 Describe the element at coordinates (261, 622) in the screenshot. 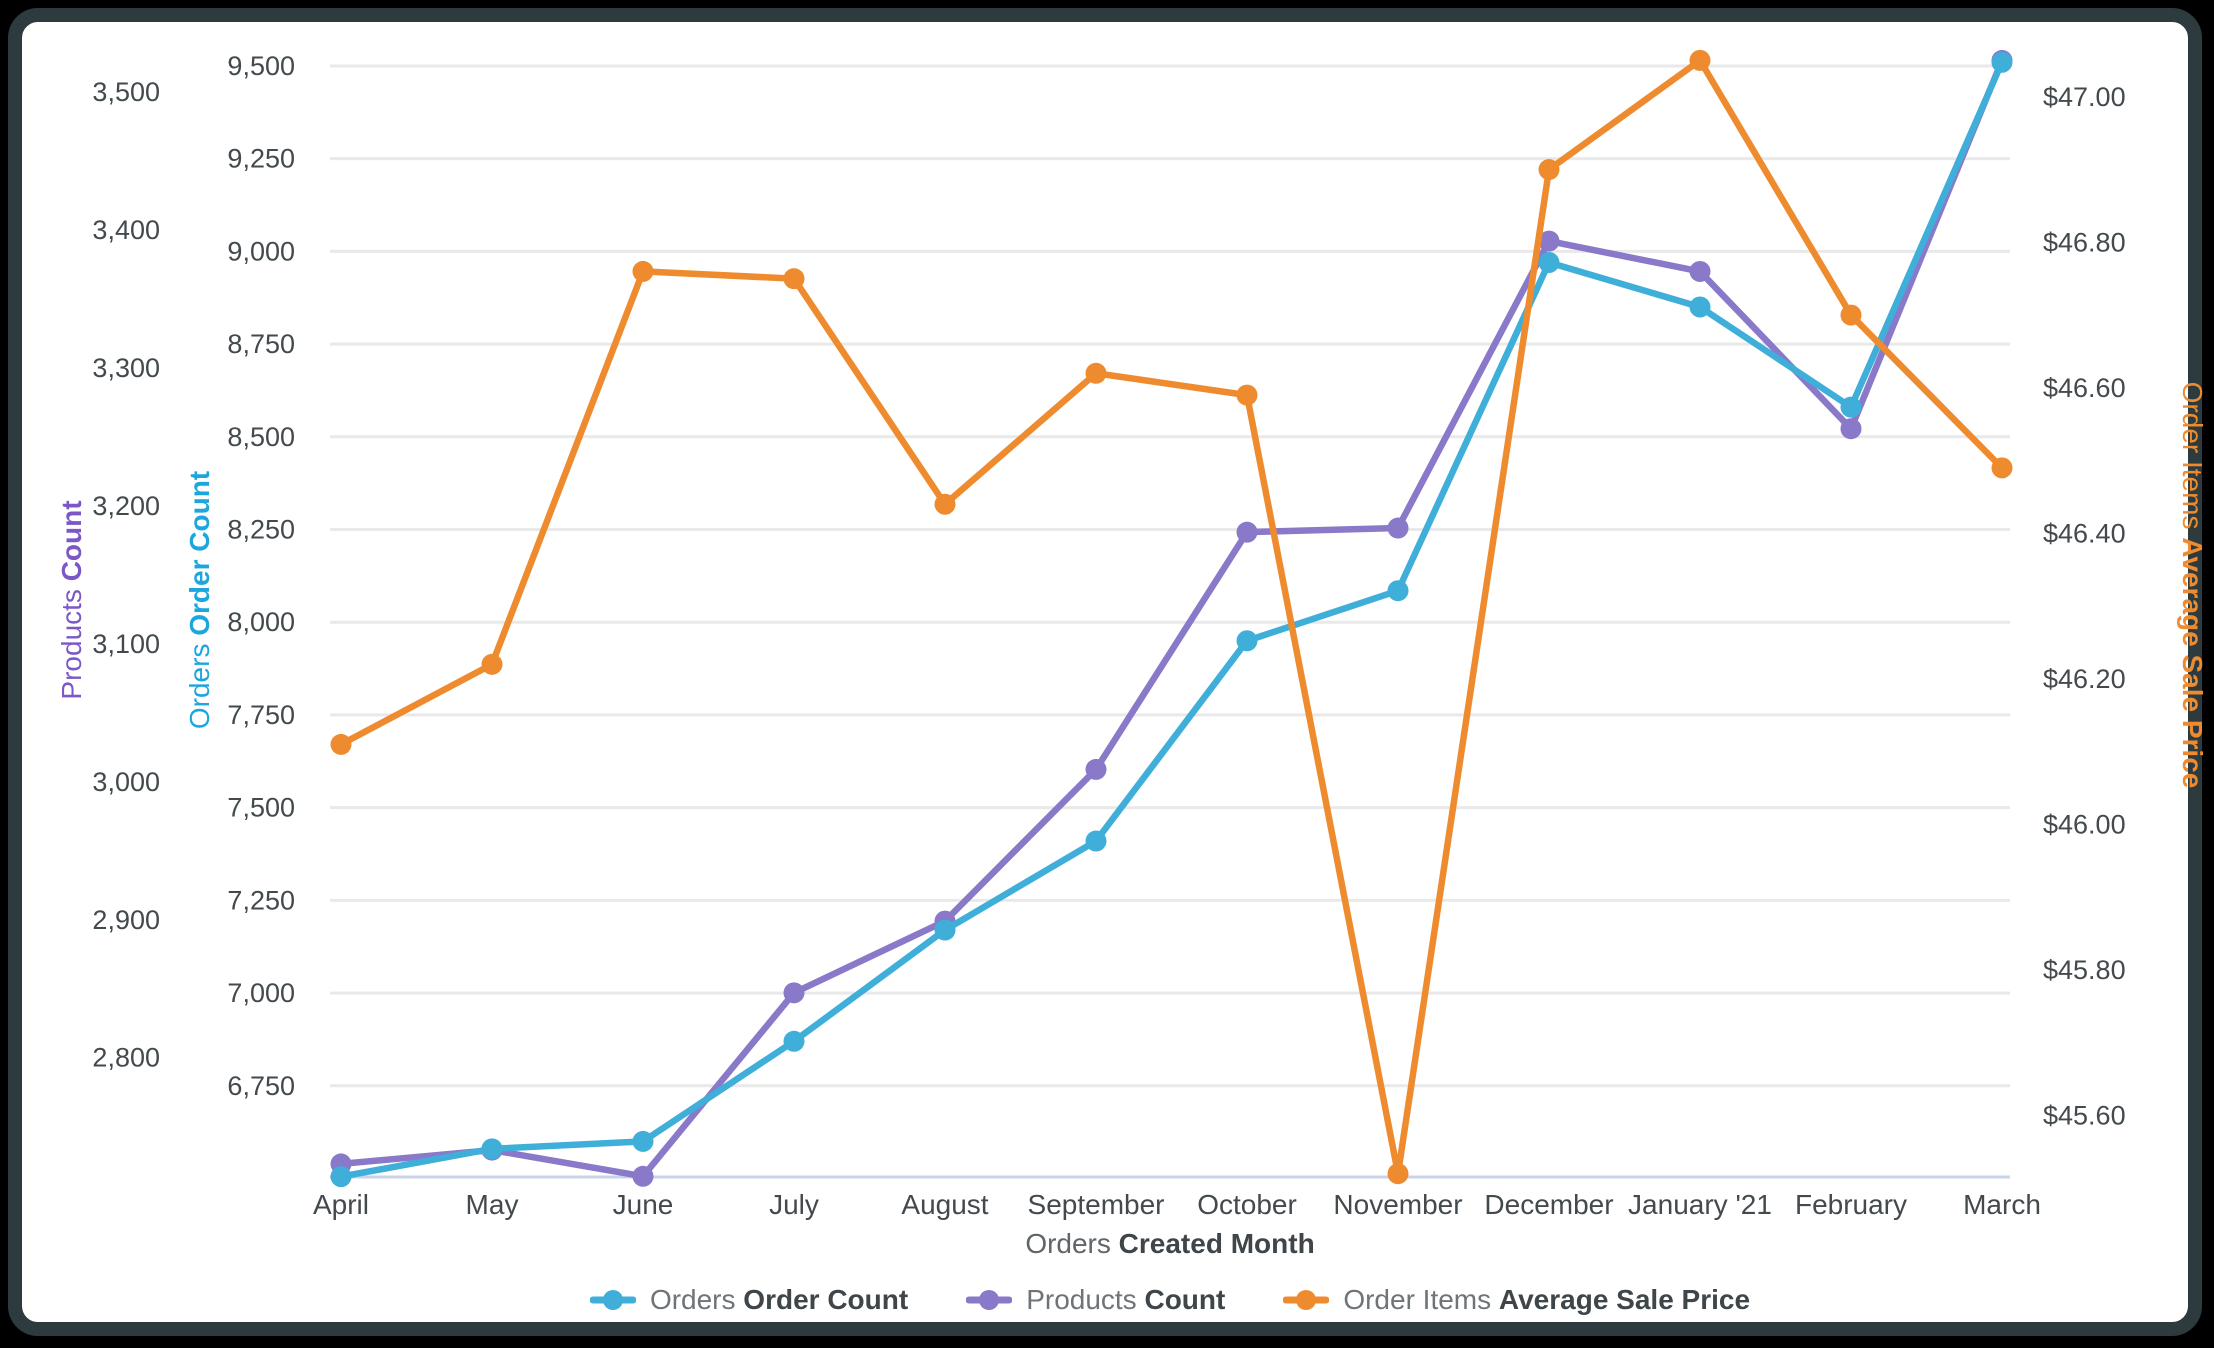

I see `orders-tick-label: 8,000` at that location.